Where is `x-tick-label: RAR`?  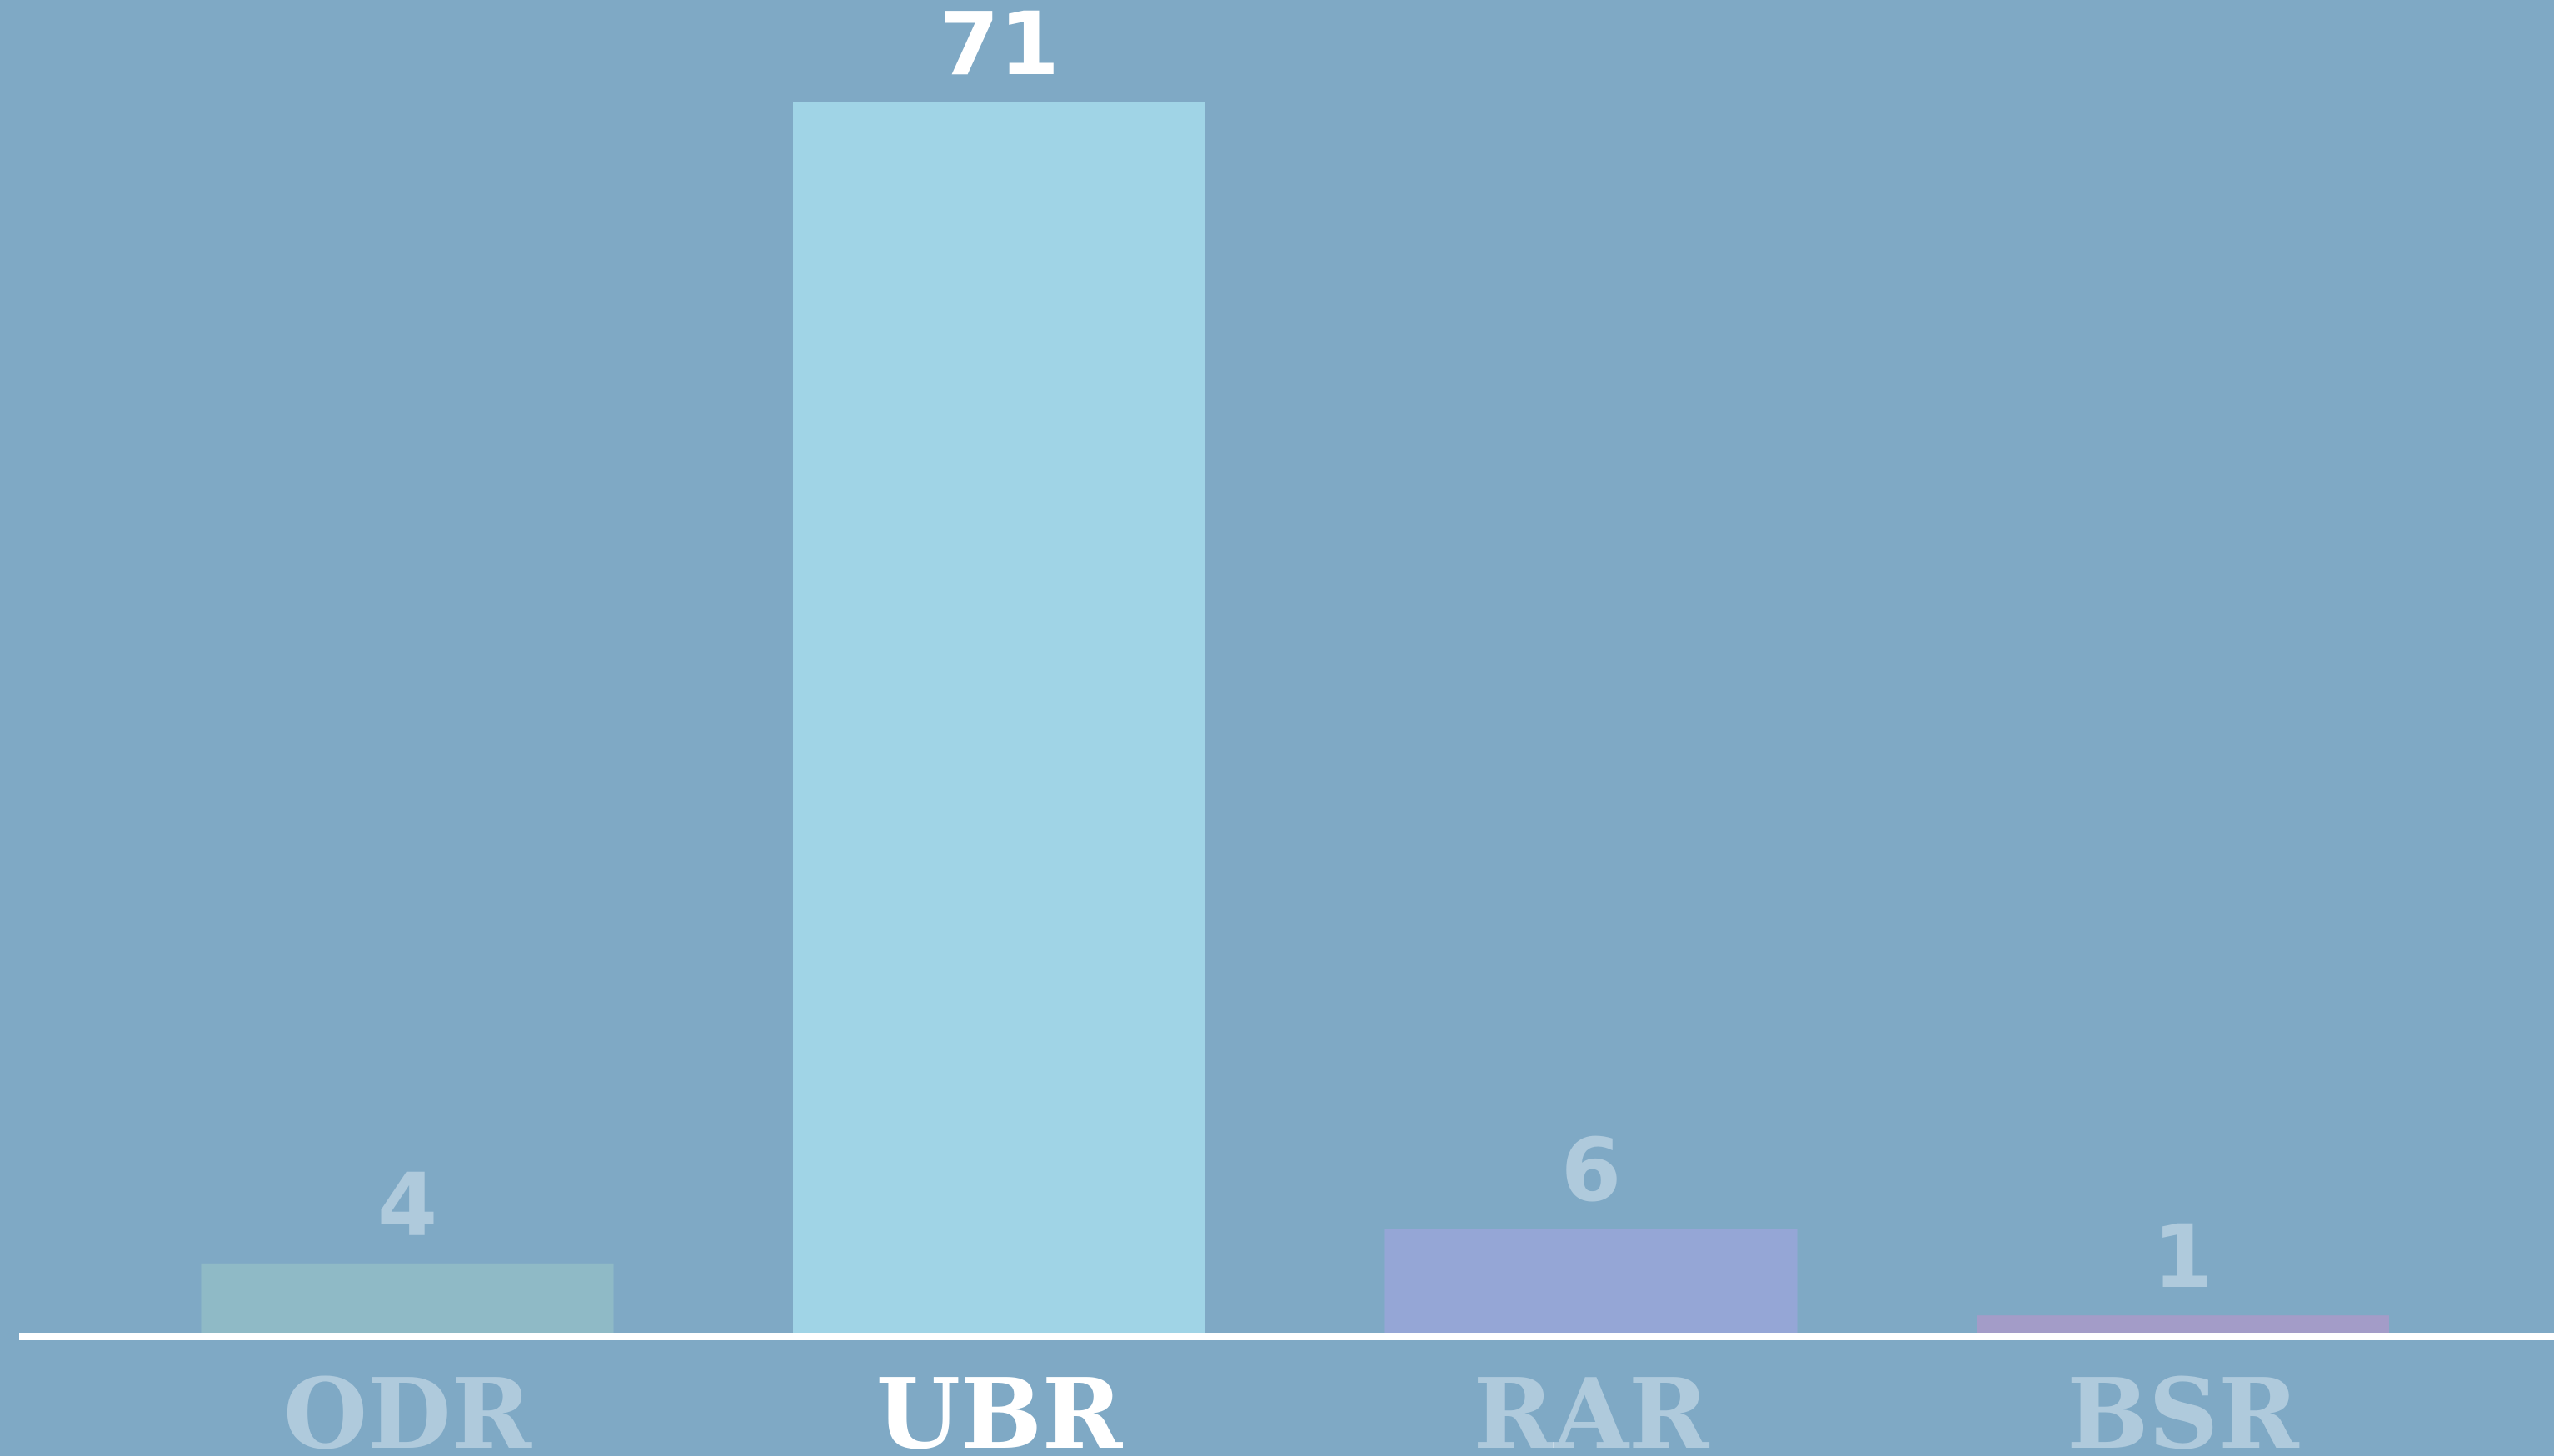
x-tick-label: RAR is located at coordinates (1592, 1407).